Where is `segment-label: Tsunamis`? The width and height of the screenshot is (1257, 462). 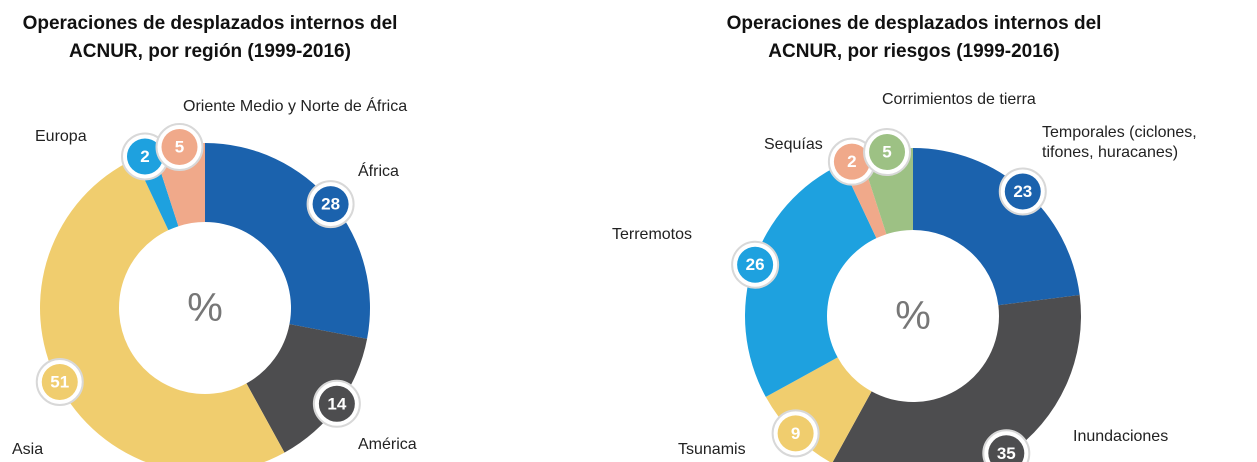 segment-label: Tsunamis is located at coordinates (712, 449).